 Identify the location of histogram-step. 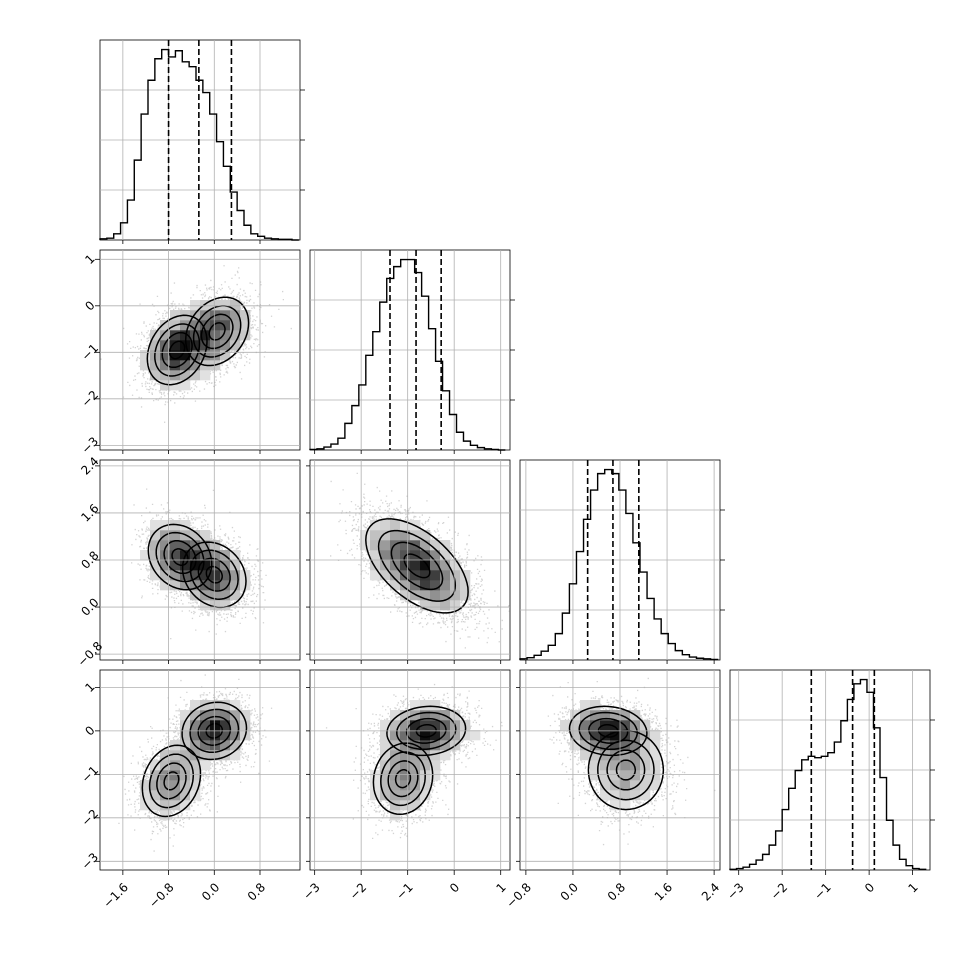
(407, 354).